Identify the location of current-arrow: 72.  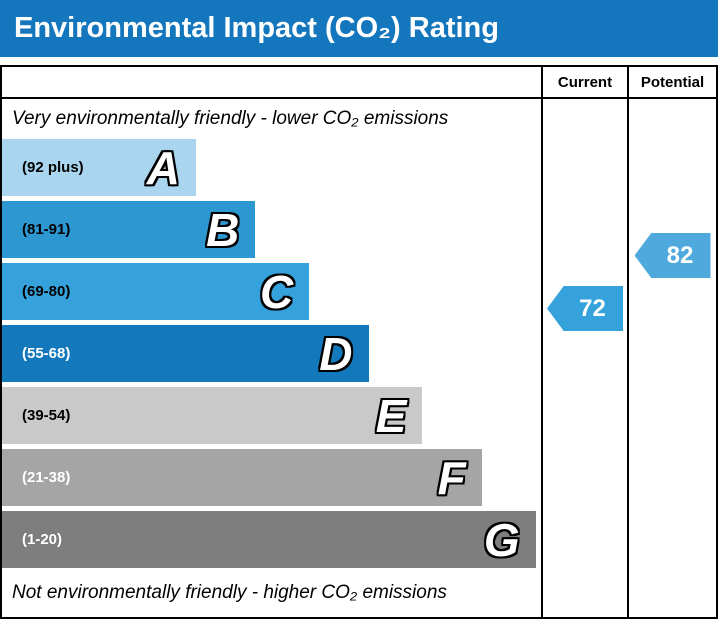
(585, 308).